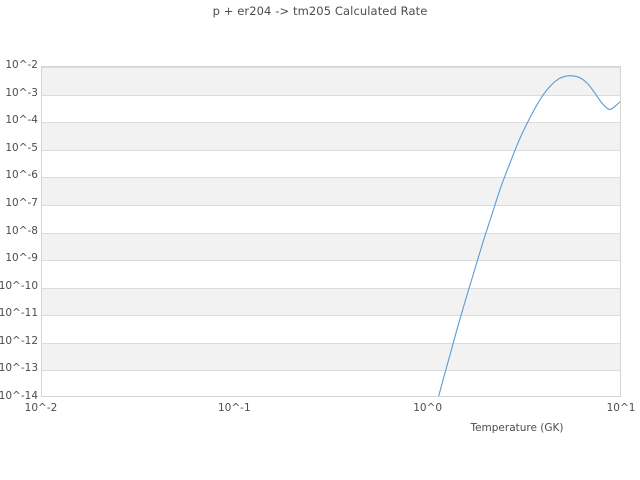  Describe the element at coordinates (517, 428) in the screenshot. I see `x-axis-label: Temperature (GK)` at that location.